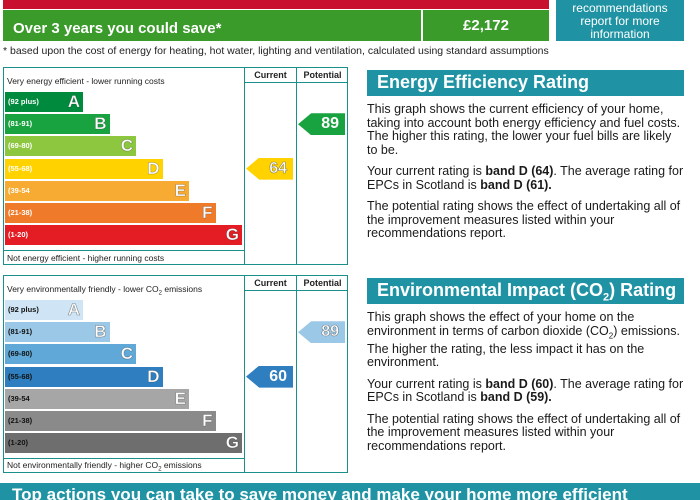 This screenshot has width=700, height=500. Describe the element at coordinates (84, 376) in the screenshot. I see `env-band-d: (55-68) D` at that location.